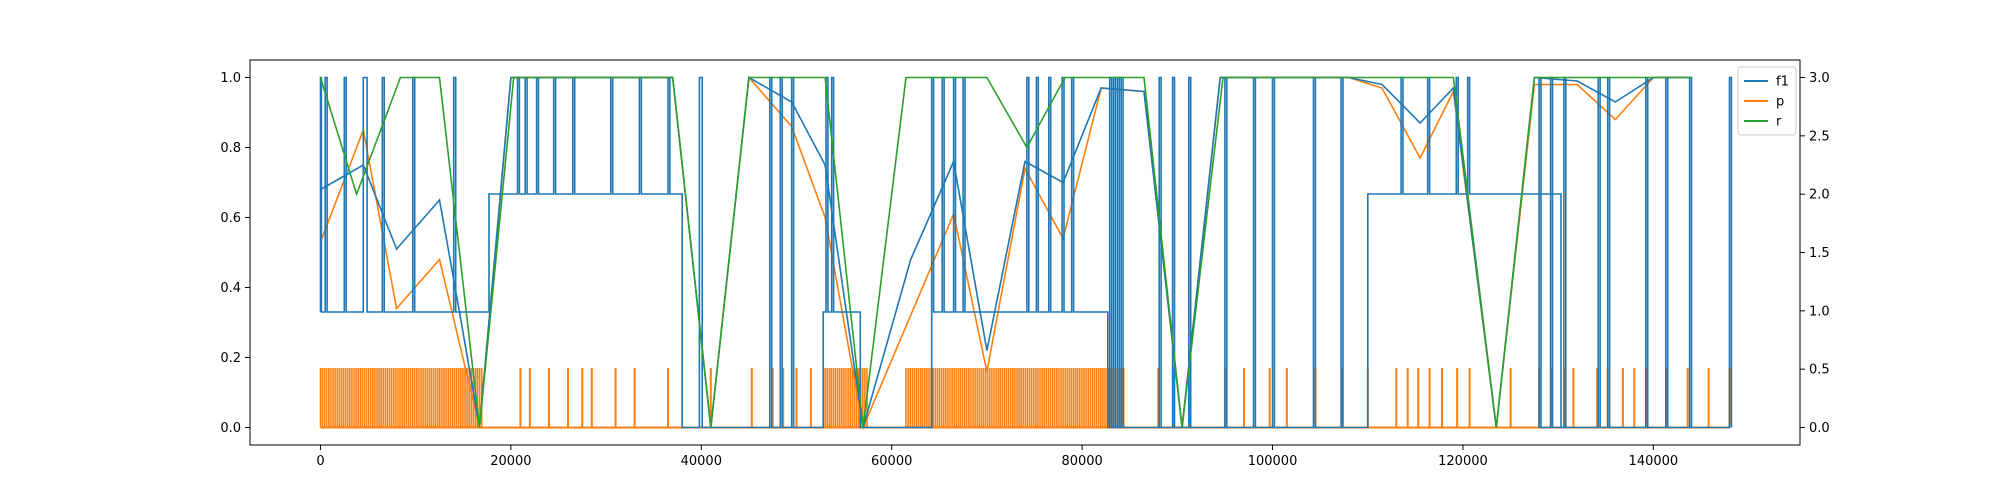  Describe the element at coordinates (1767, 101) in the screenshot. I see `legend: f1 pr` at that location.